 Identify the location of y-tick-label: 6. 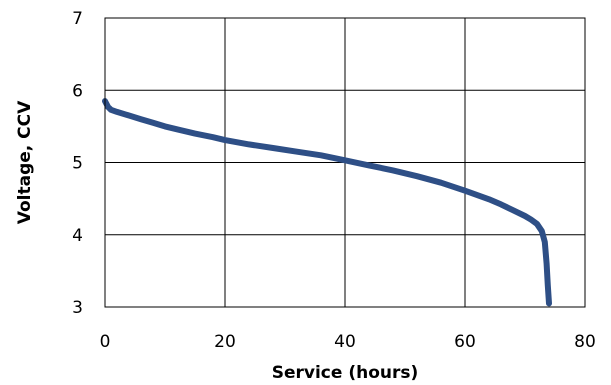
(77, 91).